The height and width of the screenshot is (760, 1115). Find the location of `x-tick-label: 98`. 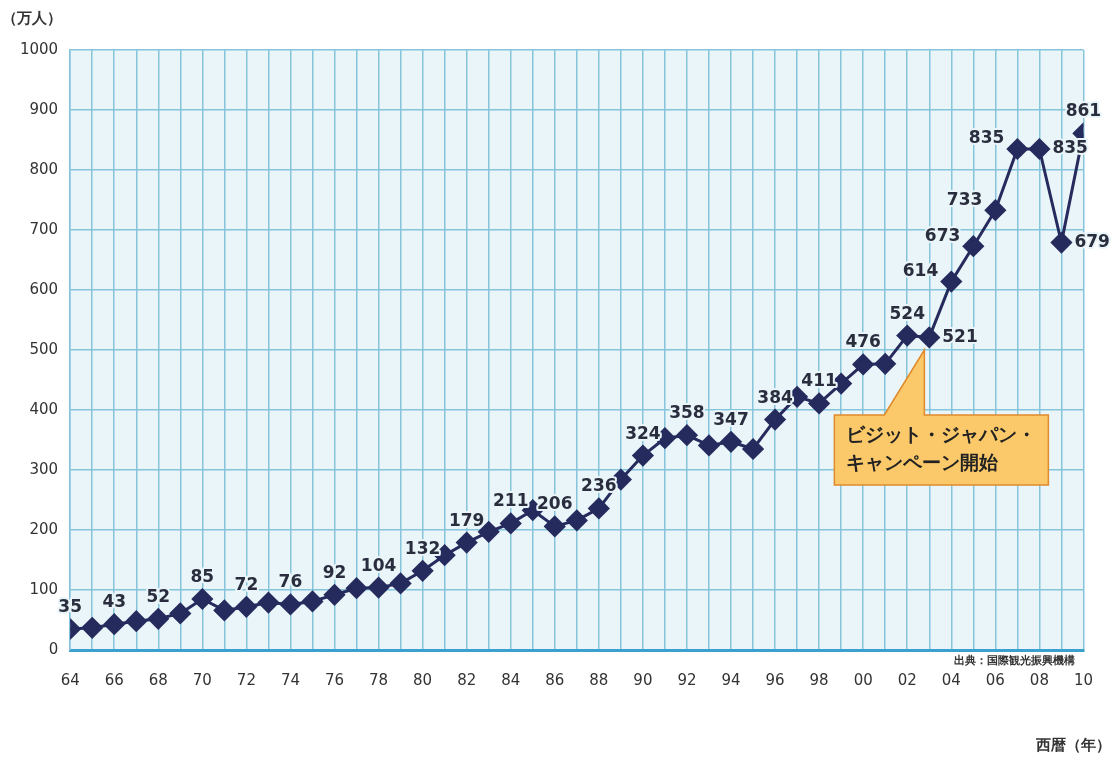

x-tick-label: 98 is located at coordinates (819, 679).